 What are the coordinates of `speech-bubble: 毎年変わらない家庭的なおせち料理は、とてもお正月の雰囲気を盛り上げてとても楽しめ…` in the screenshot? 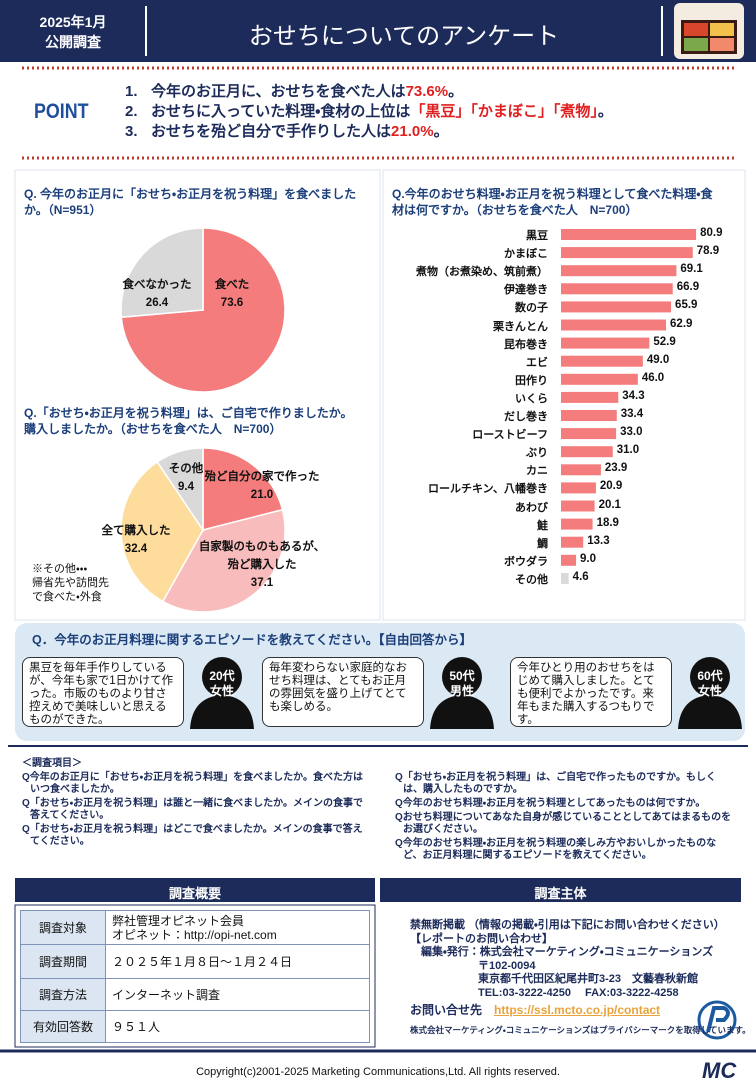 It's located at (343, 692).